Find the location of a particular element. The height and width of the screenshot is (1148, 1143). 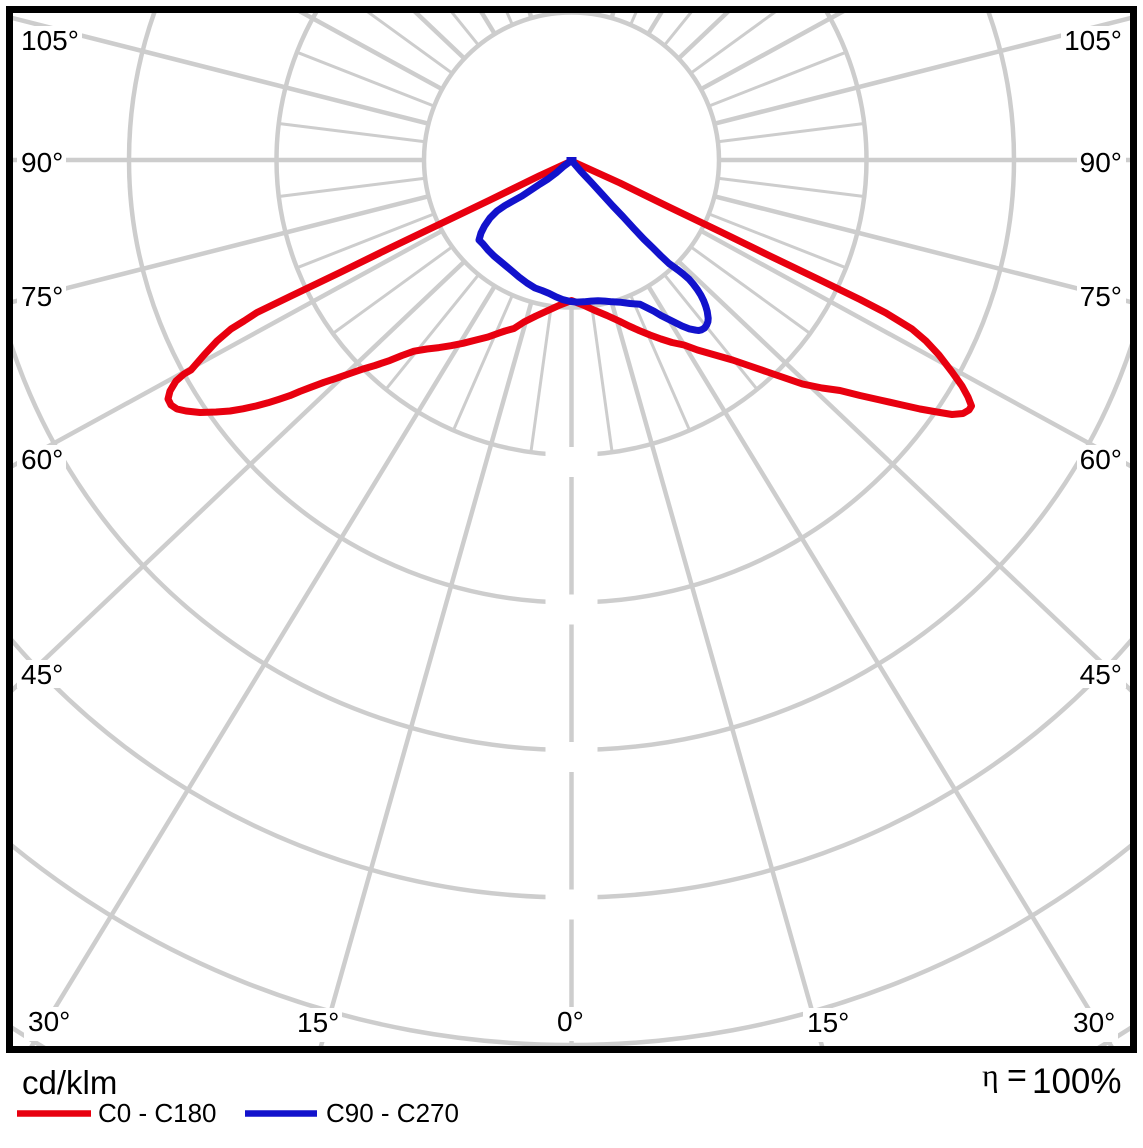

svg-text: η is located at coordinates (990, 1075).